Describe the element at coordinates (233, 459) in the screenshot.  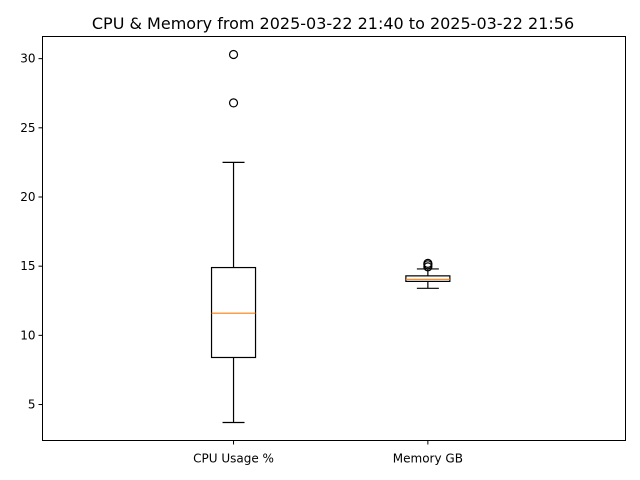
I see `x-tick-label: CPU Usage %` at that location.